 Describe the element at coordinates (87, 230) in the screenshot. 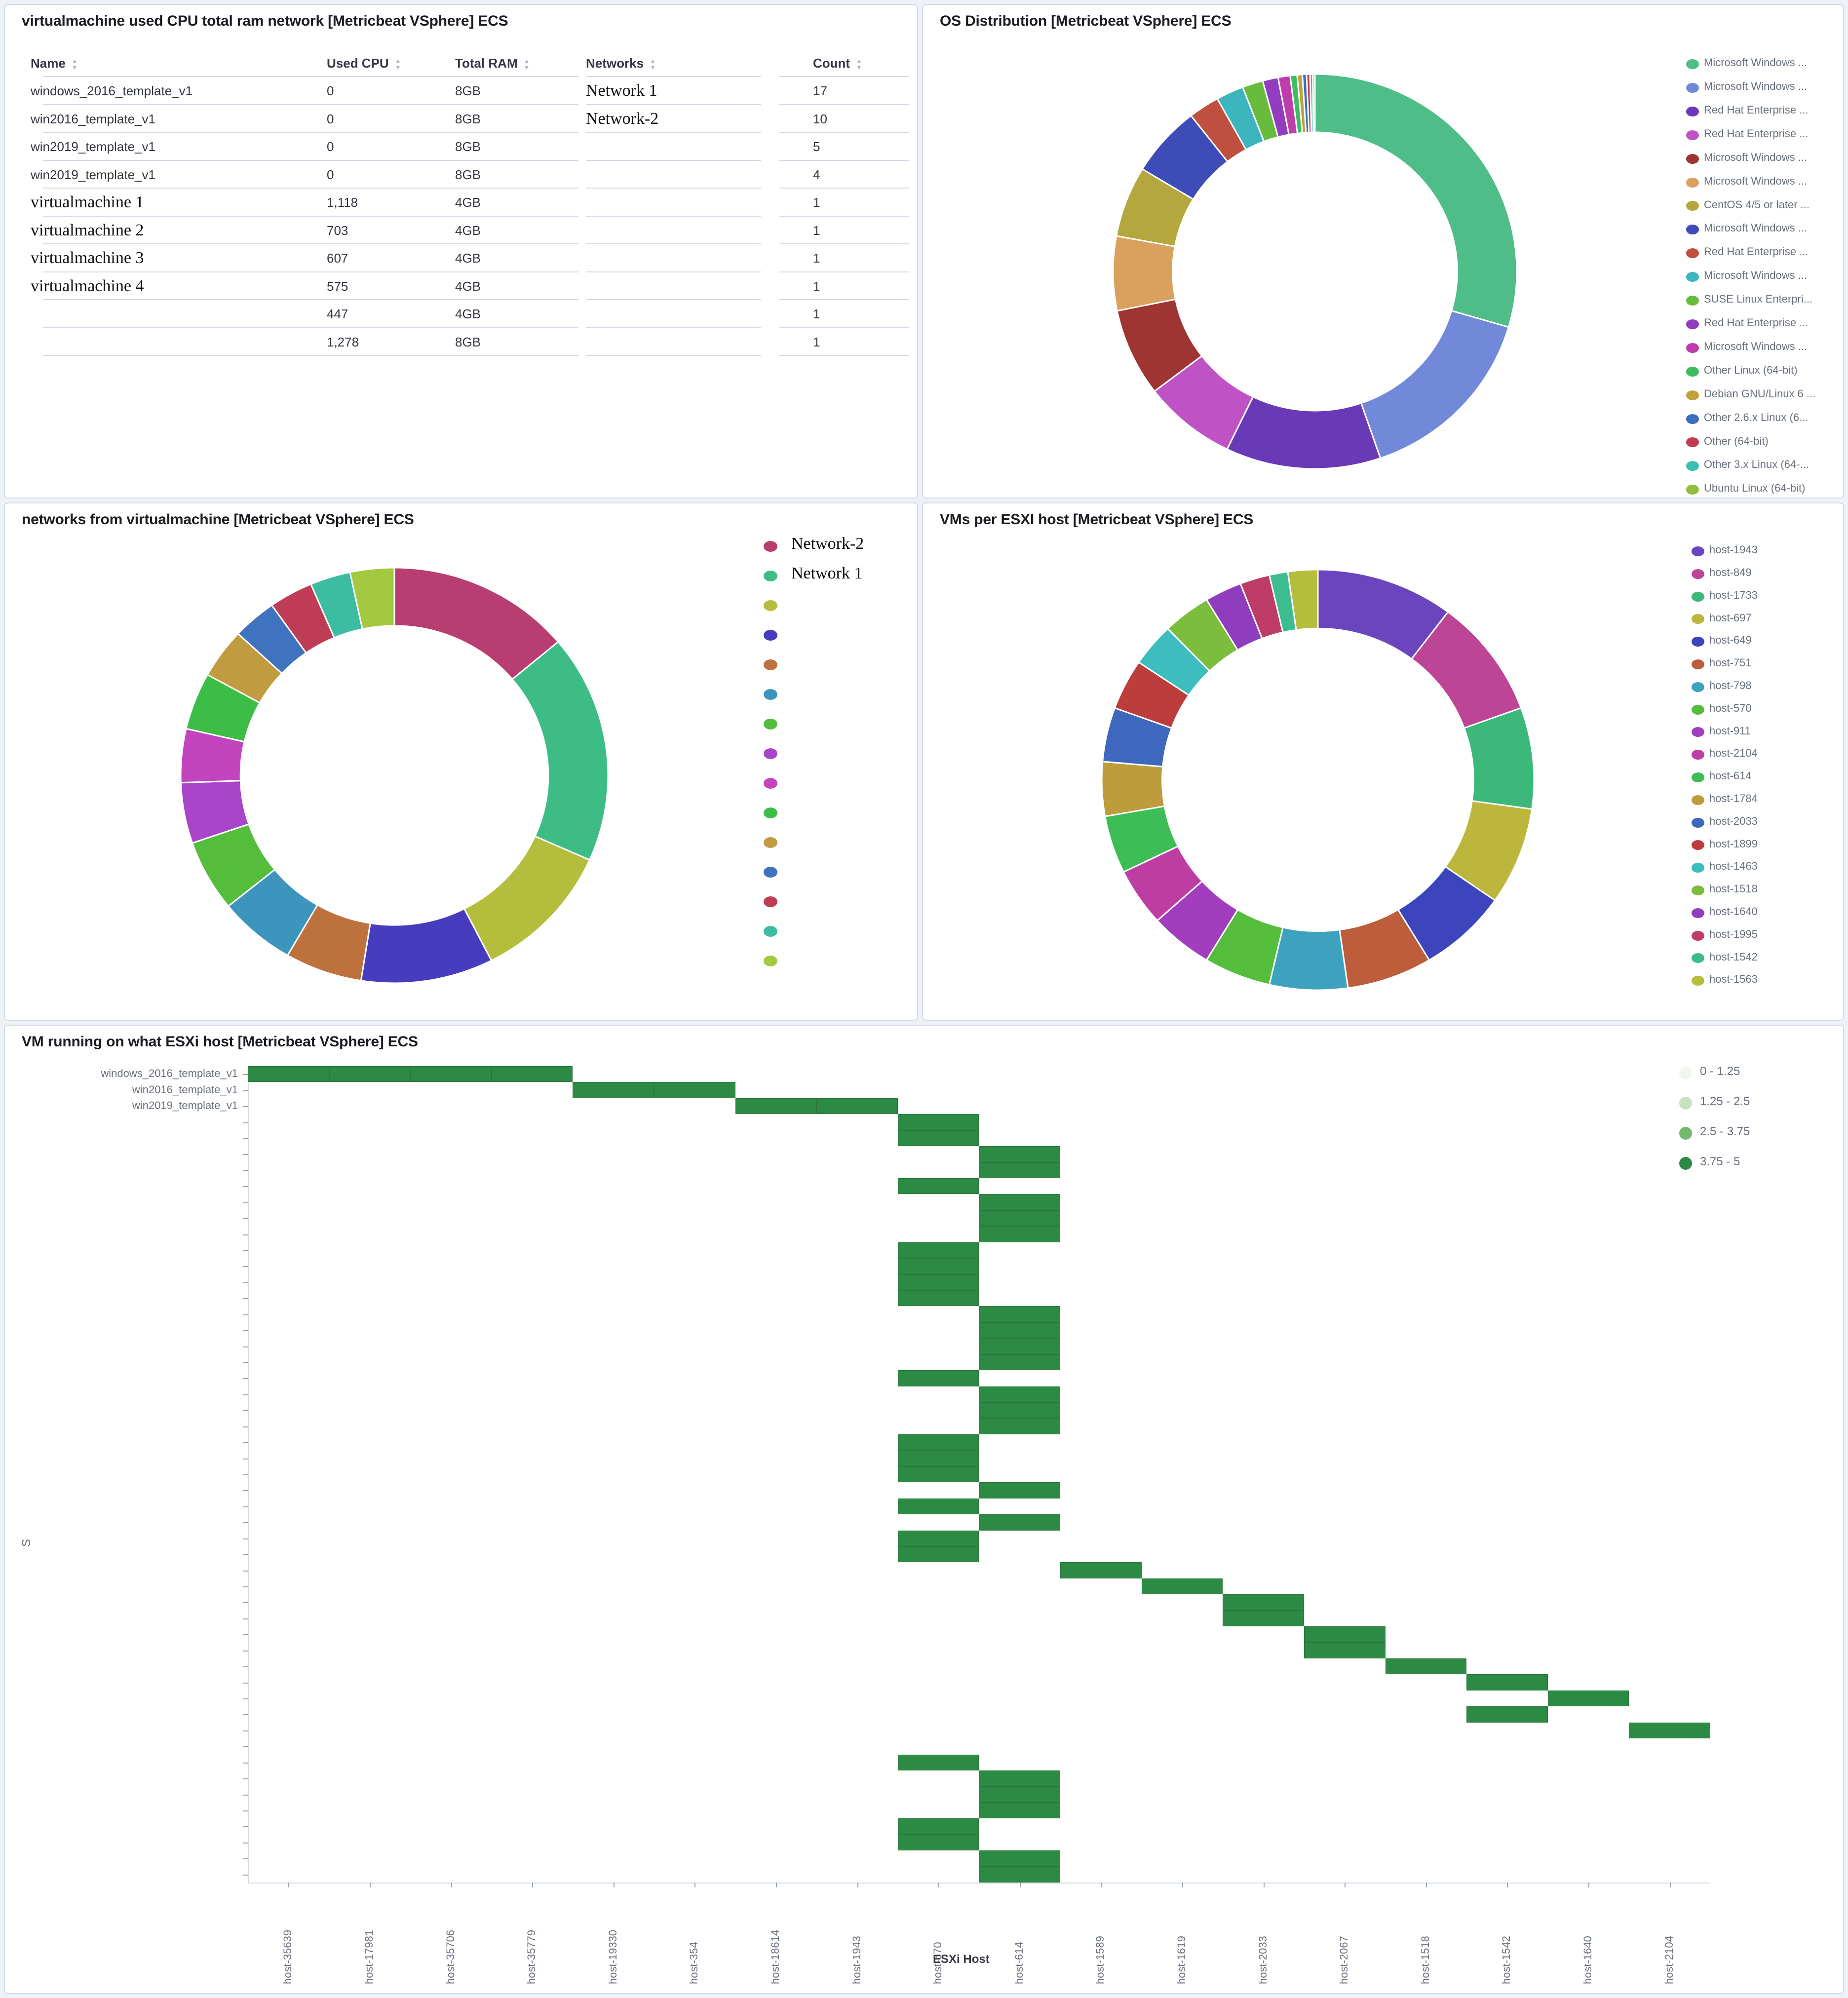

I see `cell-name: virtualmachine 2` at that location.